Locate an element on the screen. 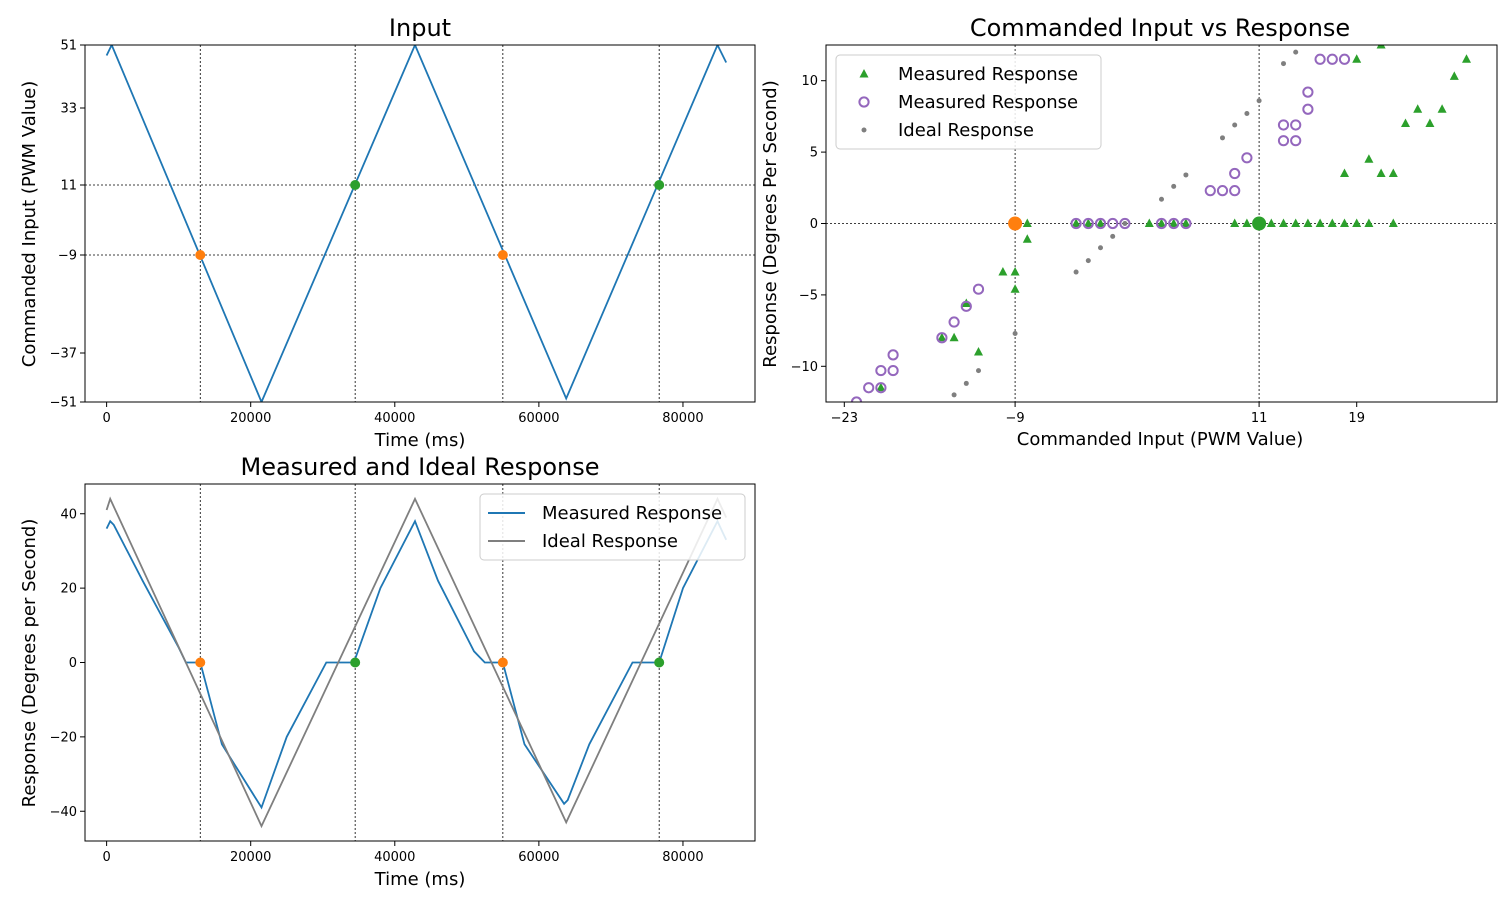 The height and width of the screenshot is (909, 1512). legend: Measured Response Ideal Response is located at coordinates (612, 527).